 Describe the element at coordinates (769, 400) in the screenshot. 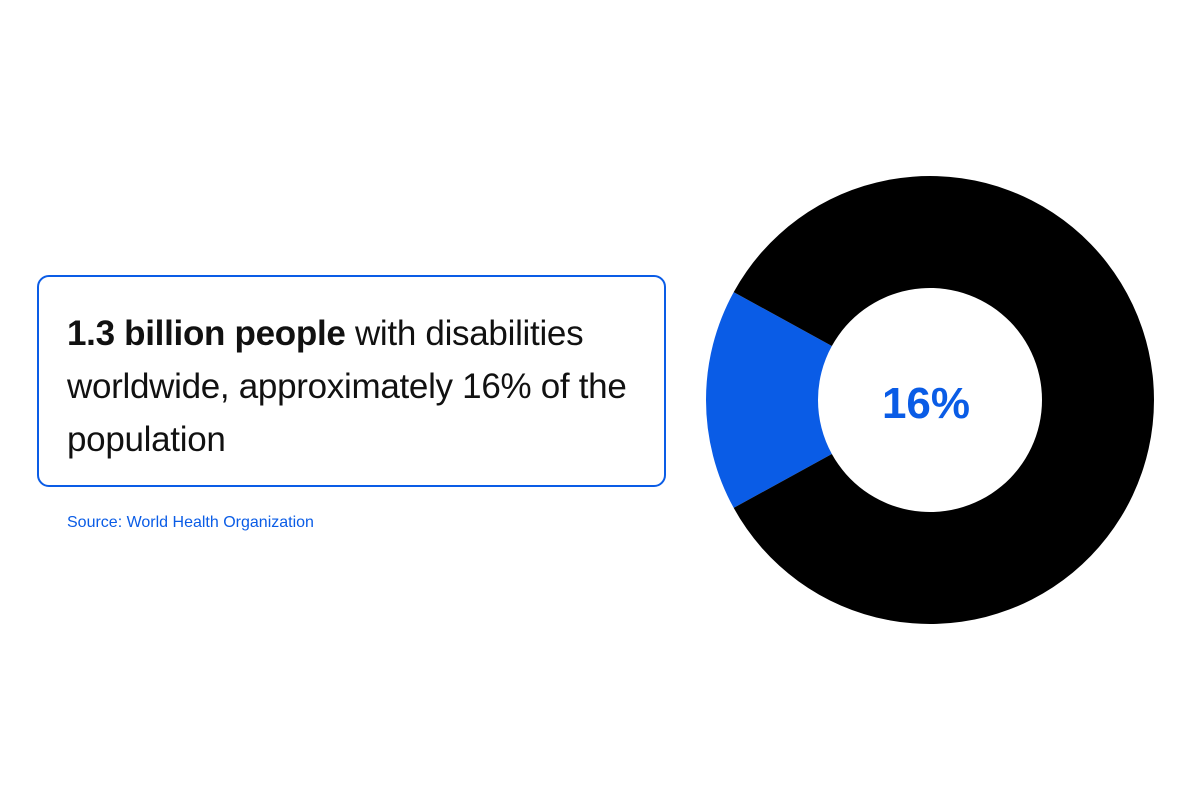

I see `donut-slice-highlight` at that location.